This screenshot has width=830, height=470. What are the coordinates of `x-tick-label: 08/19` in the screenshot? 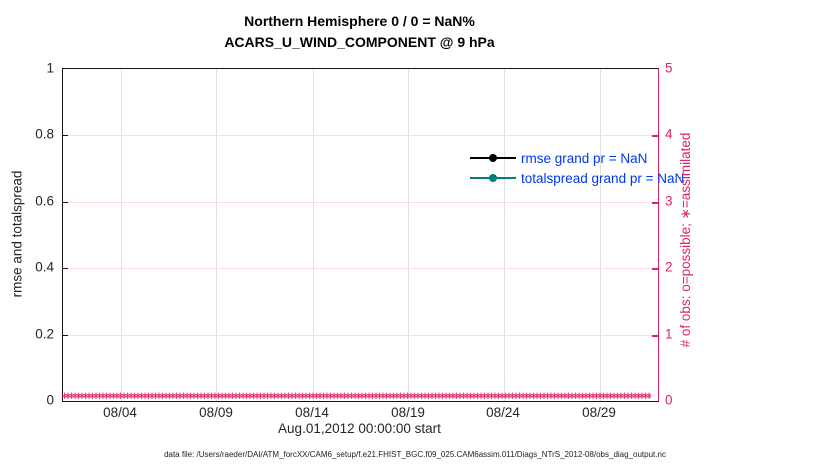 It's located at (408, 412).